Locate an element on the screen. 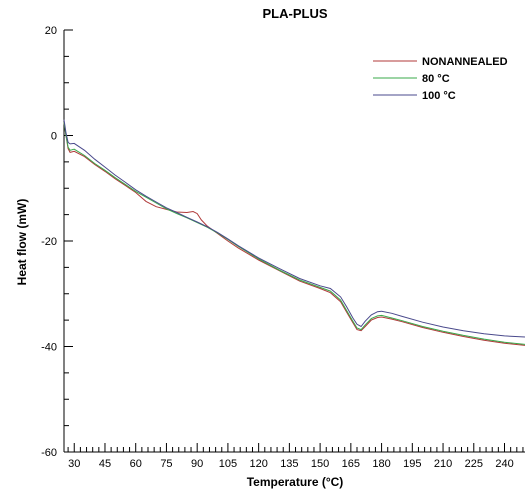 This screenshot has height=493, width=525. legend-label: 80 °C is located at coordinates (436, 79).